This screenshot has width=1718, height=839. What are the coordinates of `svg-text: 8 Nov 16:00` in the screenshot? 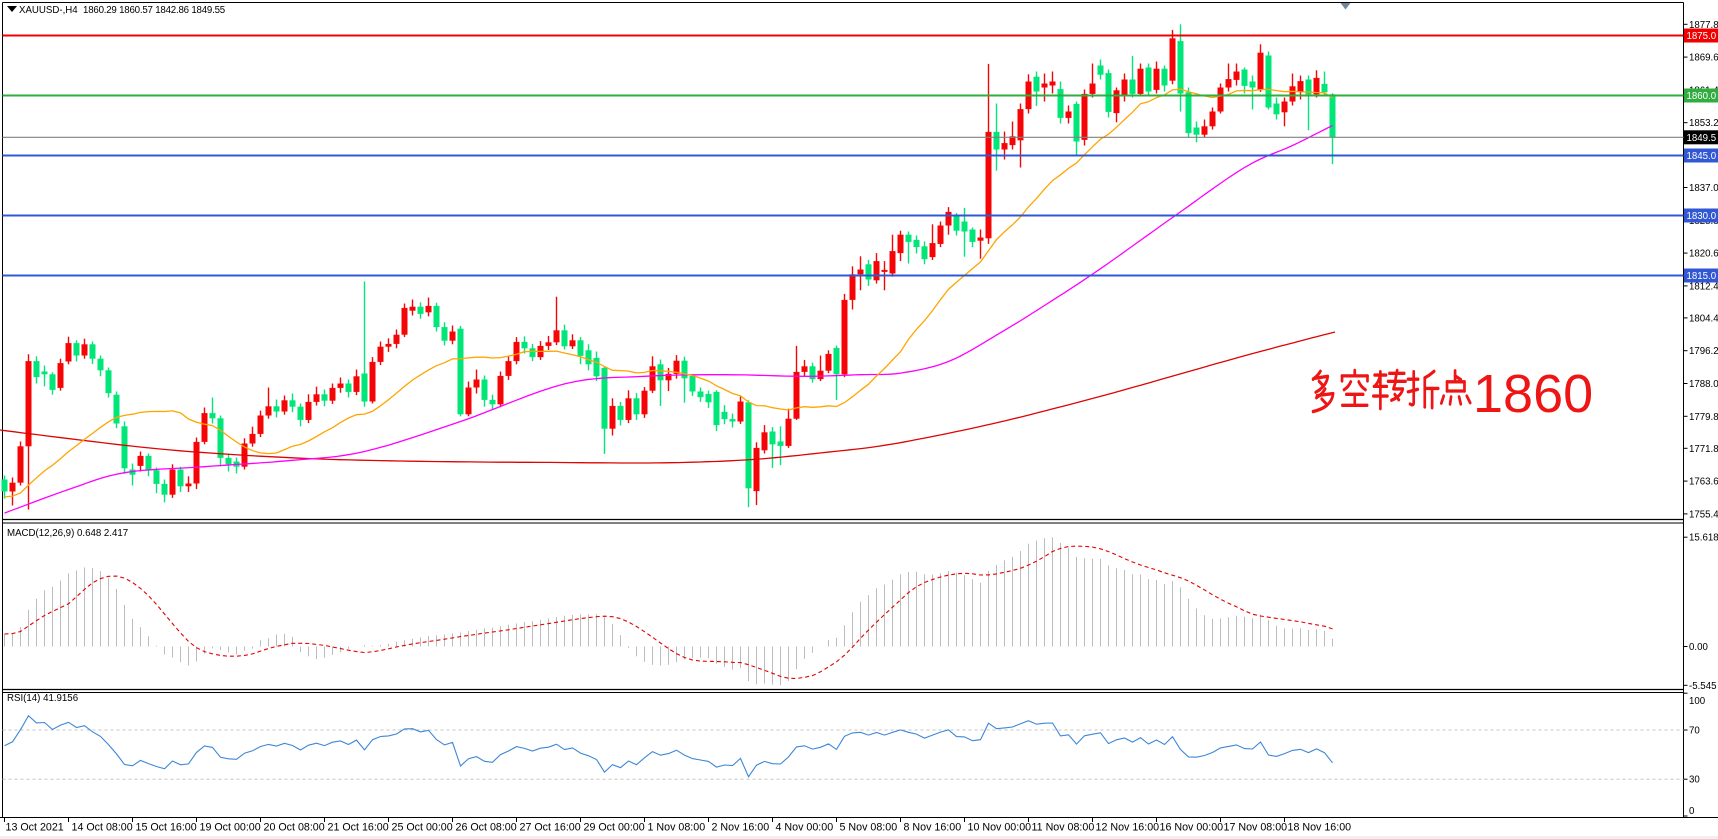 It's located at (933, 828).